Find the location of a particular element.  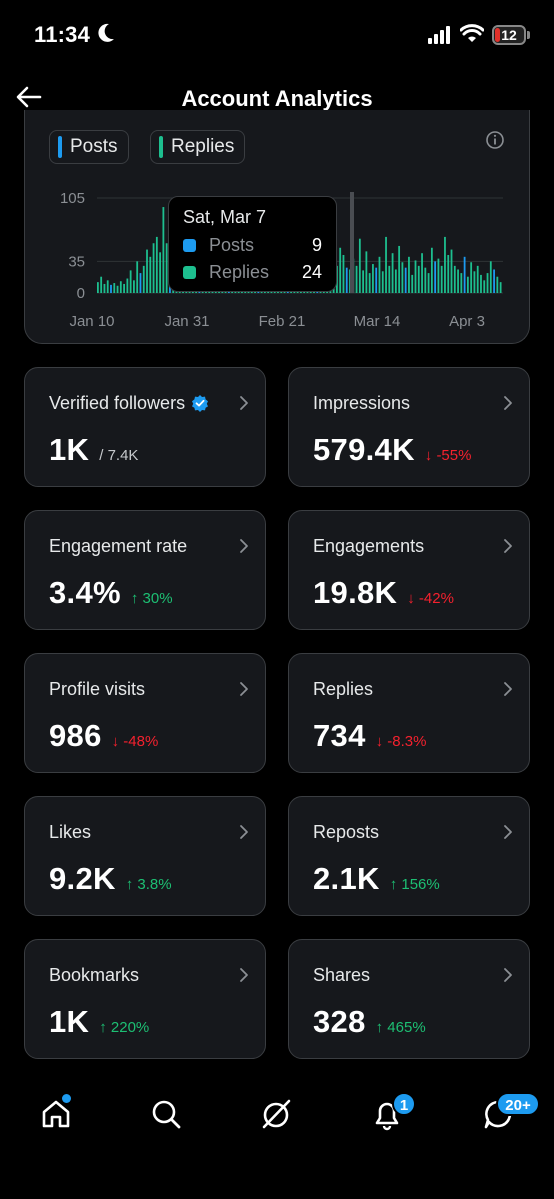

chevron-right-icon is located at coordinates (244, 546).